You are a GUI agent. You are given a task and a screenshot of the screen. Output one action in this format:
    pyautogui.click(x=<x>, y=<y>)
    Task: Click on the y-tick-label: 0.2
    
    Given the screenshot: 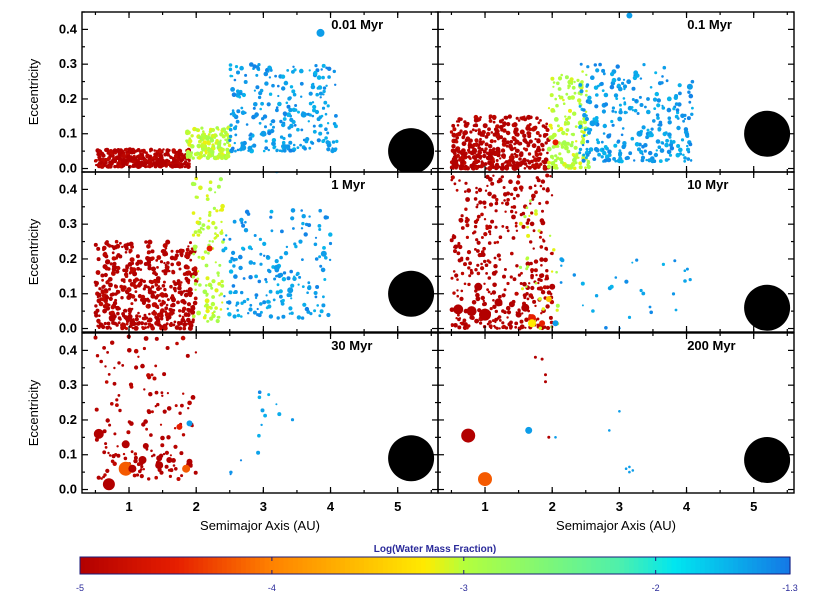 What is the action you would take?
    pyautogui.click(x=68, y=98)
    